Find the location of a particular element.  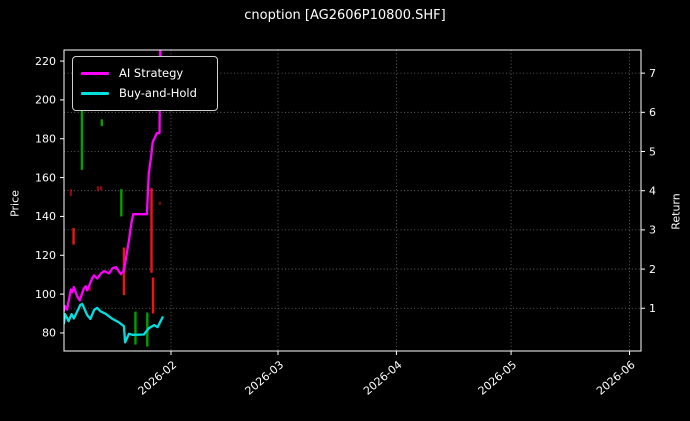

x-tick-label: 2026-04 is located at coordinates (383, 378).